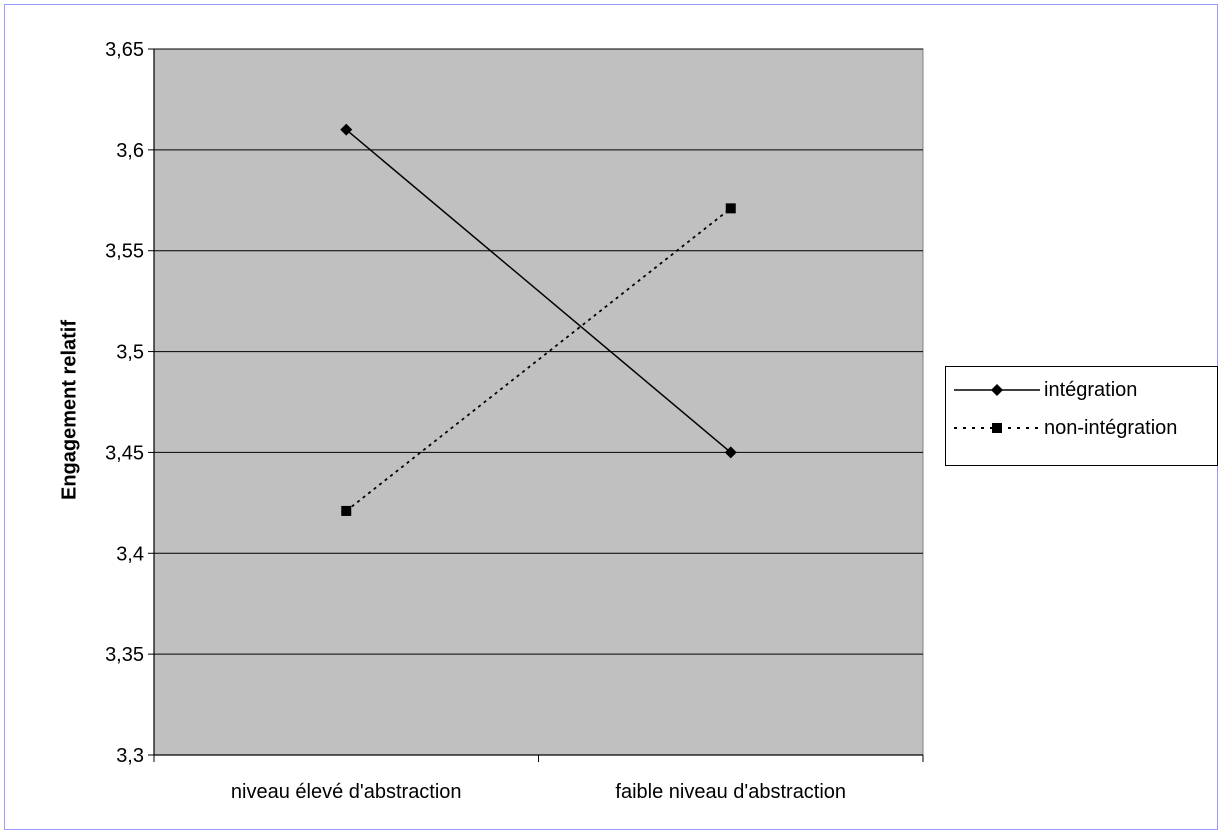 Image resolution: width=1223 pixels, height=835 pixels. What do you see at coordinates (124, 252) in the screenshot?
I see `y-tick-label: 3,55` at bounding box center [124, 252].